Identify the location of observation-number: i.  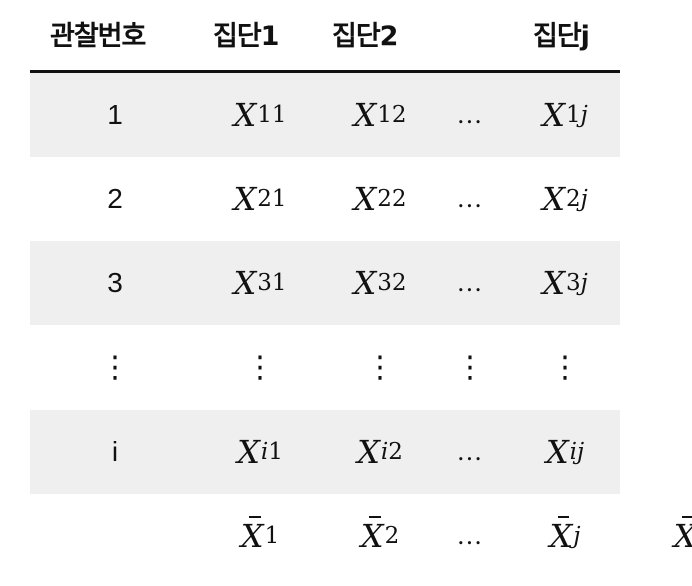
(115, 451).